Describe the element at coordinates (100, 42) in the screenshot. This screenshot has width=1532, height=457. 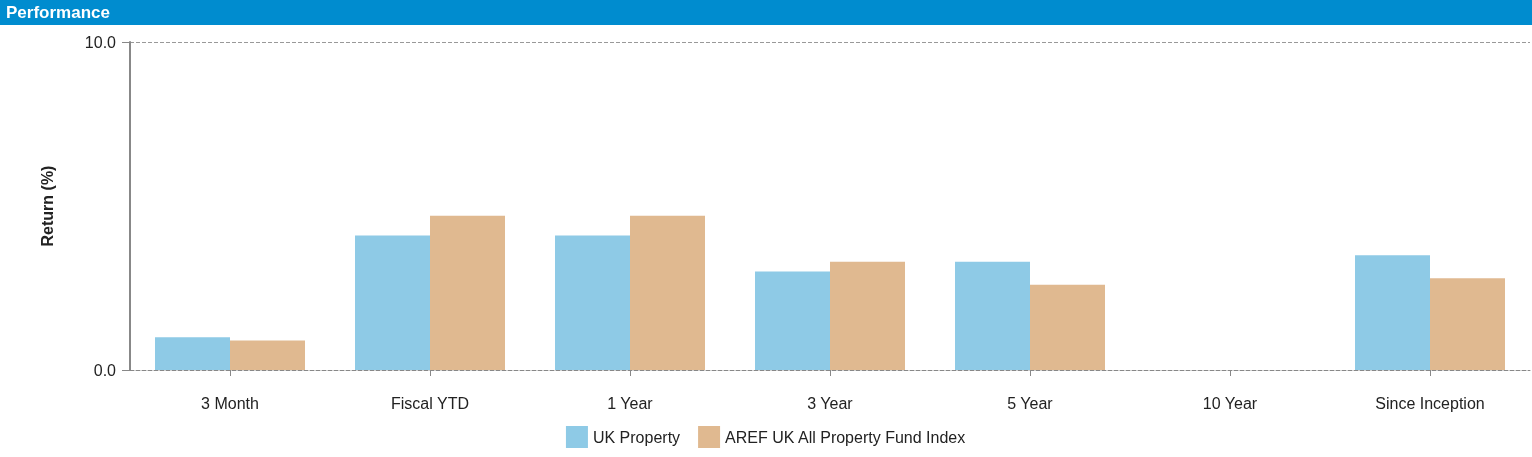
I see `y-tick-label: 10.0` at that location.